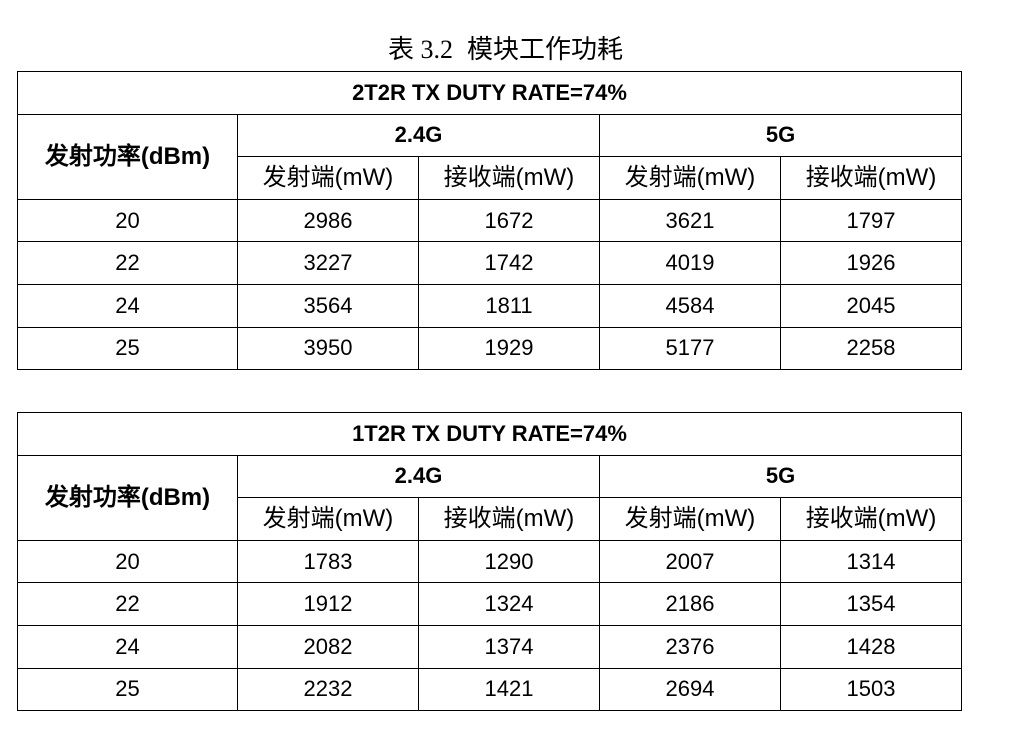  I want to click on table-row: 20 2986 1672 3621 1797, so click(490, 220).